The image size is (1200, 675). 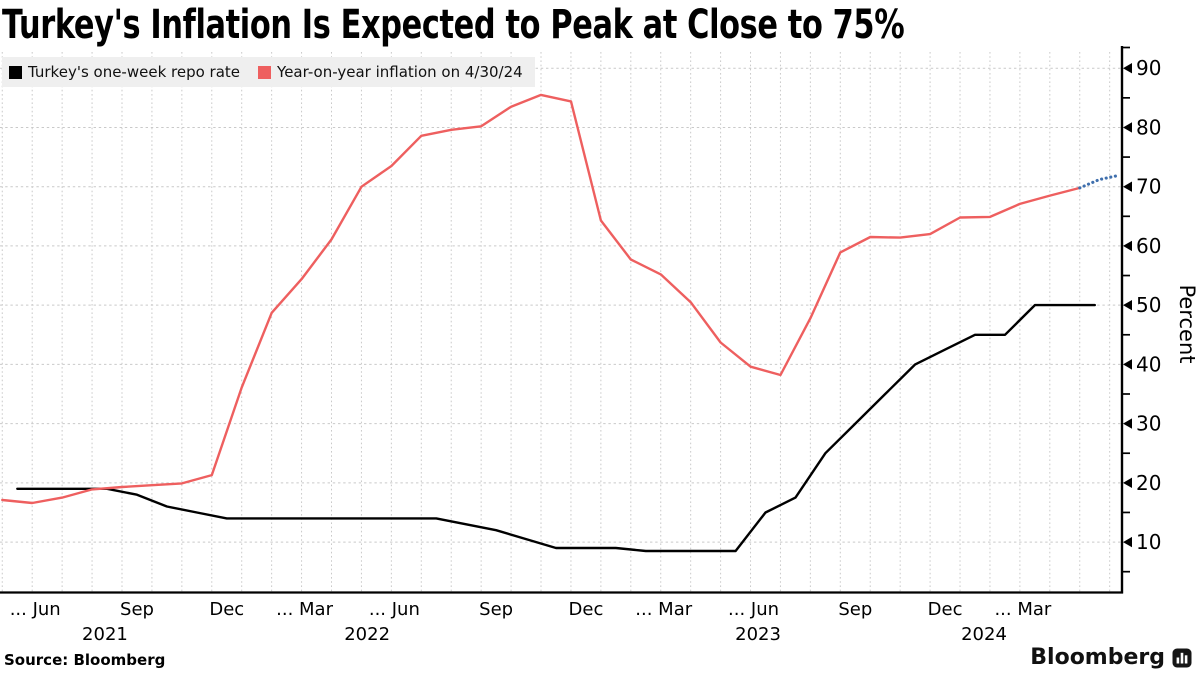 I want to click on bloomberg-logo: Bloomberg, so click(x=1111, y=657).